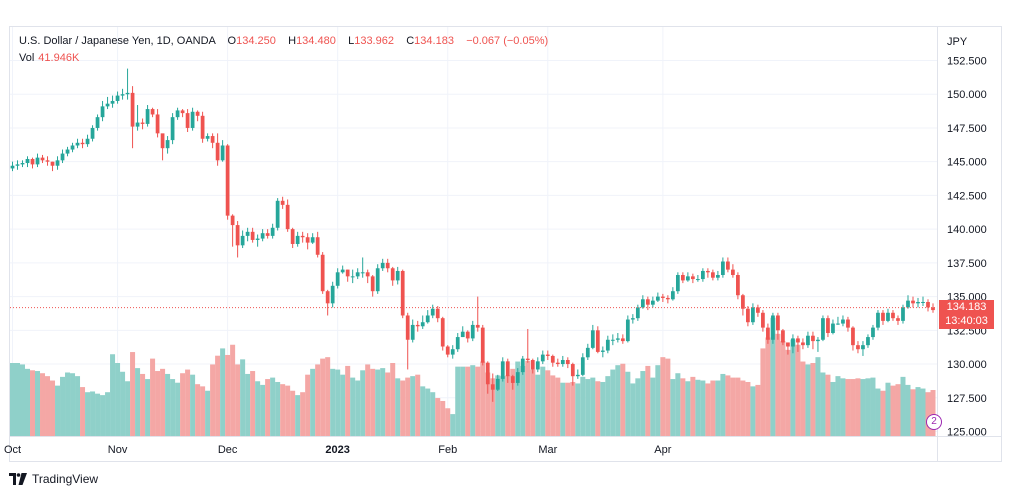  What do you see at coordinates (53, 479) in the screenshot?
I see `footer: TradingView` at bounding box center [53, 479].